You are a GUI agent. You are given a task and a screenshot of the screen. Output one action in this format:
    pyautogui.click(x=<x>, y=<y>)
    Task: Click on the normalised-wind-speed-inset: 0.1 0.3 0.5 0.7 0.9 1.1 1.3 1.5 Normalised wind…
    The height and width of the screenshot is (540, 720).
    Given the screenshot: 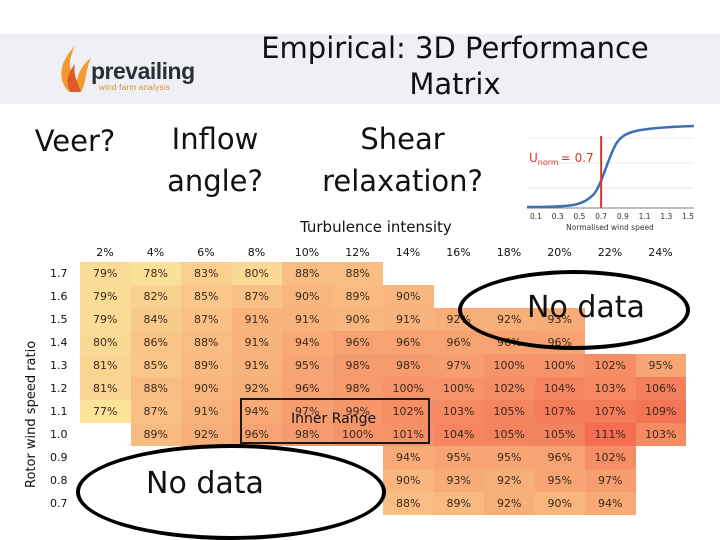 What is the action you would take?
    pyautogui.click(x=612, y=177)
    